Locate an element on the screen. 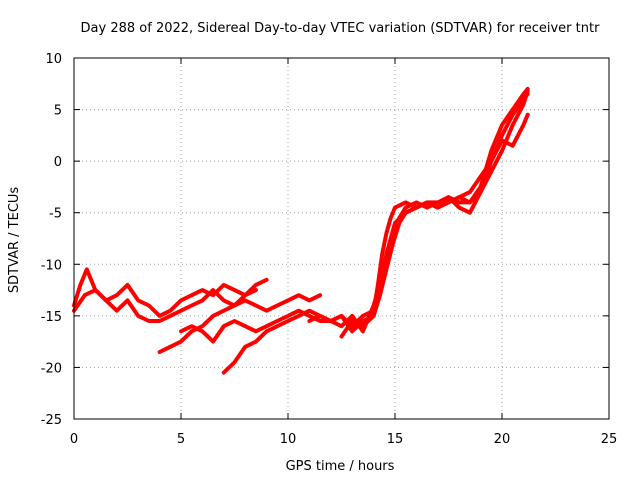 The image size is (640, 480). x-tick-label: 25 is located at coordinates (609, 439).